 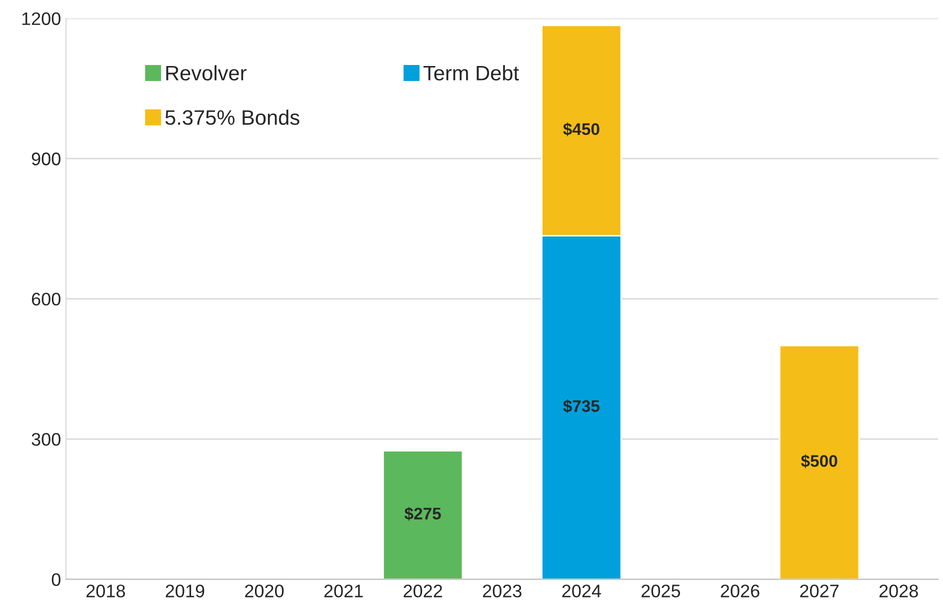 I want to click on x-tick-label: 2022, so click(x=423, y=591).